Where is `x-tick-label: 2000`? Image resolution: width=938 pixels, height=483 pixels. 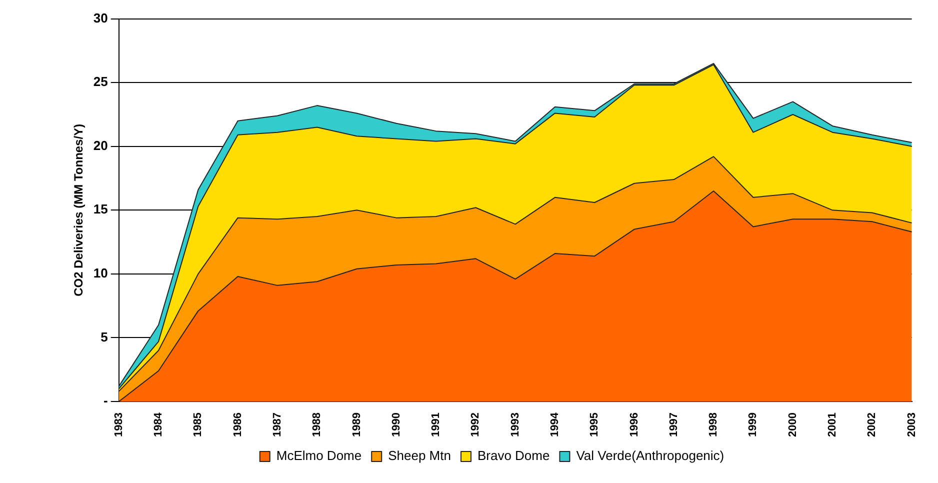
x-tick-label: 2000 is located at coordinates (792, 425).